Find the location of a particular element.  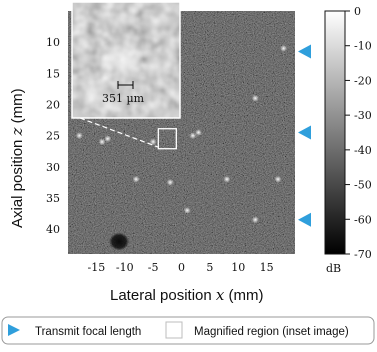

y-tick-label: 15 is located at coordinates (53, 73).